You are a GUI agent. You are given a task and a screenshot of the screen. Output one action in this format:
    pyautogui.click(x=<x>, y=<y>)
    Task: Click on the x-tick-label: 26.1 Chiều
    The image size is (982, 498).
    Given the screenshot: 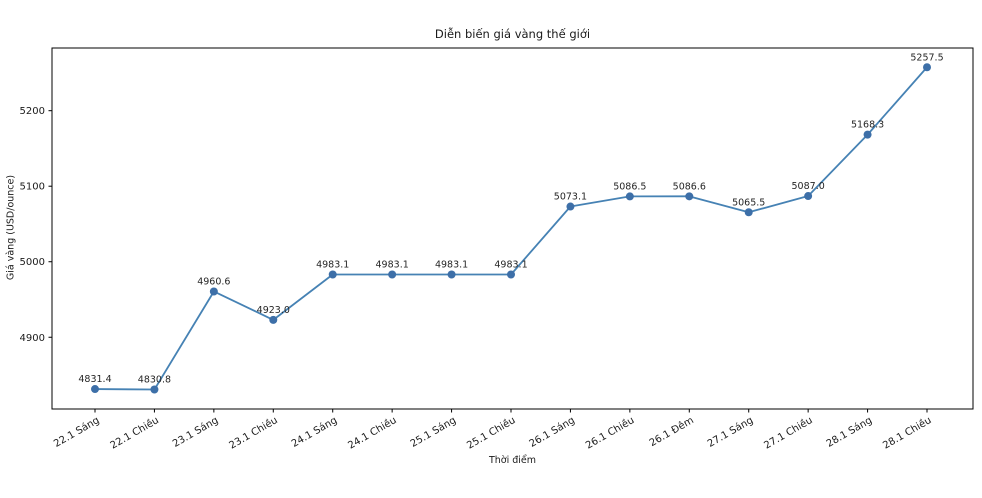 What is the action you would take?
    pyautogui.click(x=610, y=432)
    